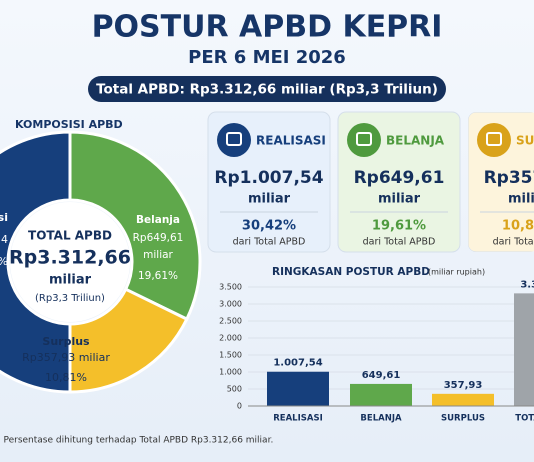  Describe the element at coordinates (268, 178) in the screenshot. I see `card-amount: Rp1.007,54` at that location.